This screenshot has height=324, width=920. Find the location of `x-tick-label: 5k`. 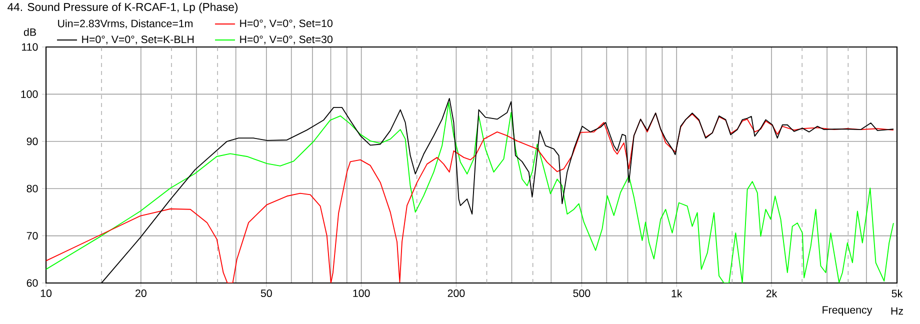

x-tick-label: 5k is located at coordinates (897, 293).